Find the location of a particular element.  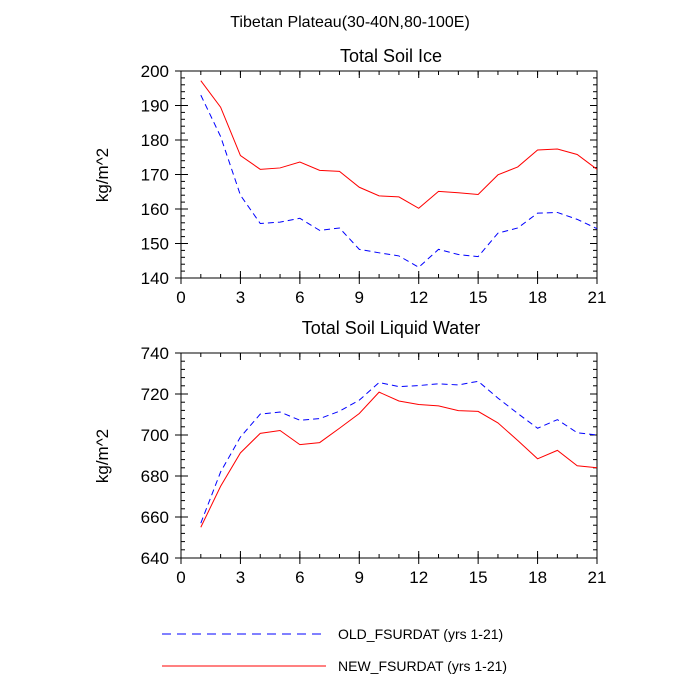

y-tick-label: 640 is located at coordinates (155, 558).